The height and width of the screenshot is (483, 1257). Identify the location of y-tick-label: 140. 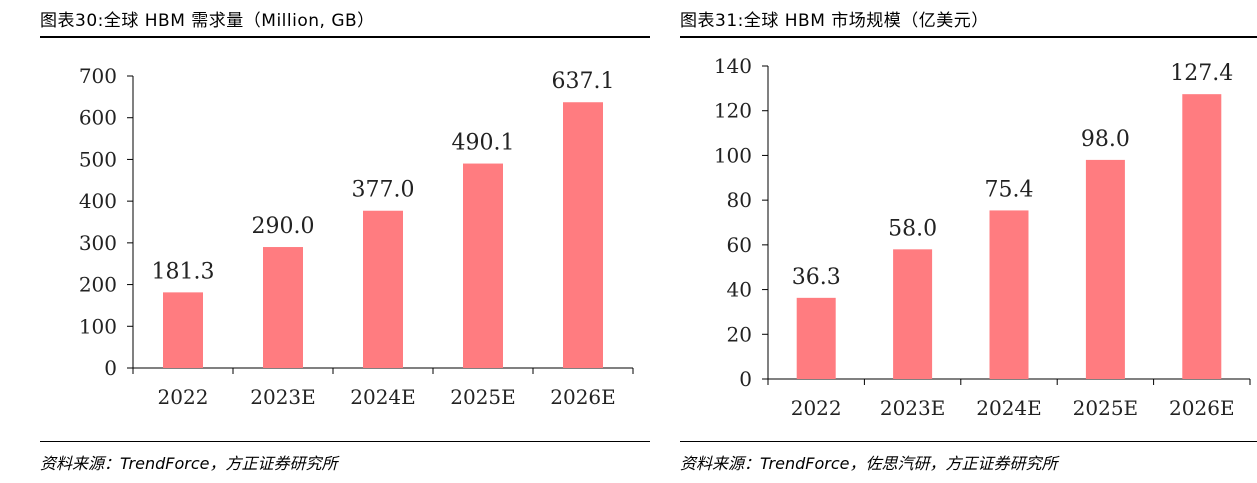
(733, 66).